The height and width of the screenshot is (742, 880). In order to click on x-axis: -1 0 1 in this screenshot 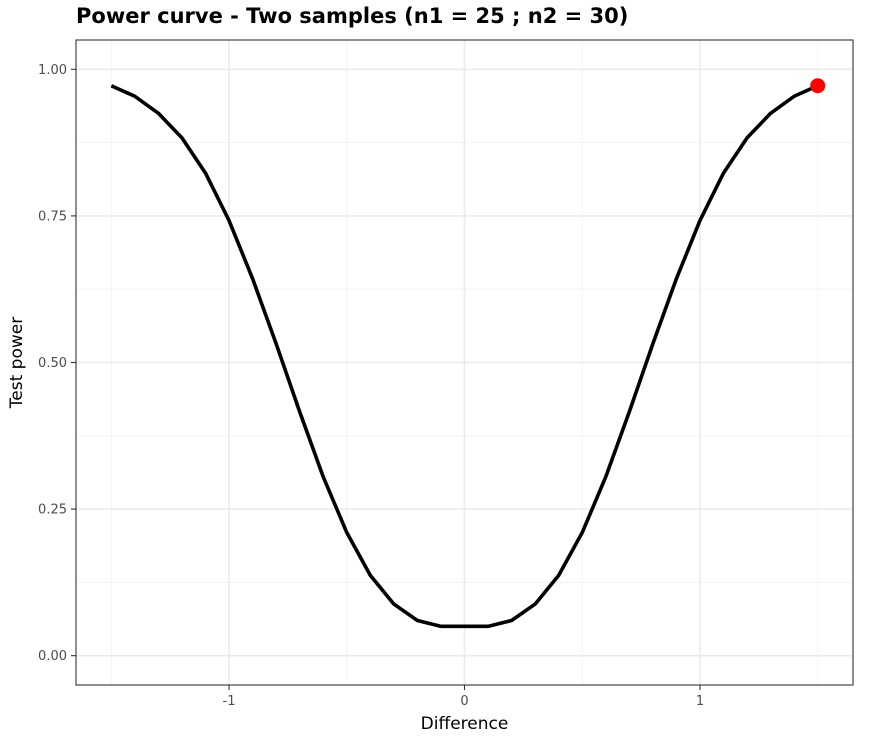, I will do `click(463, 697)`.